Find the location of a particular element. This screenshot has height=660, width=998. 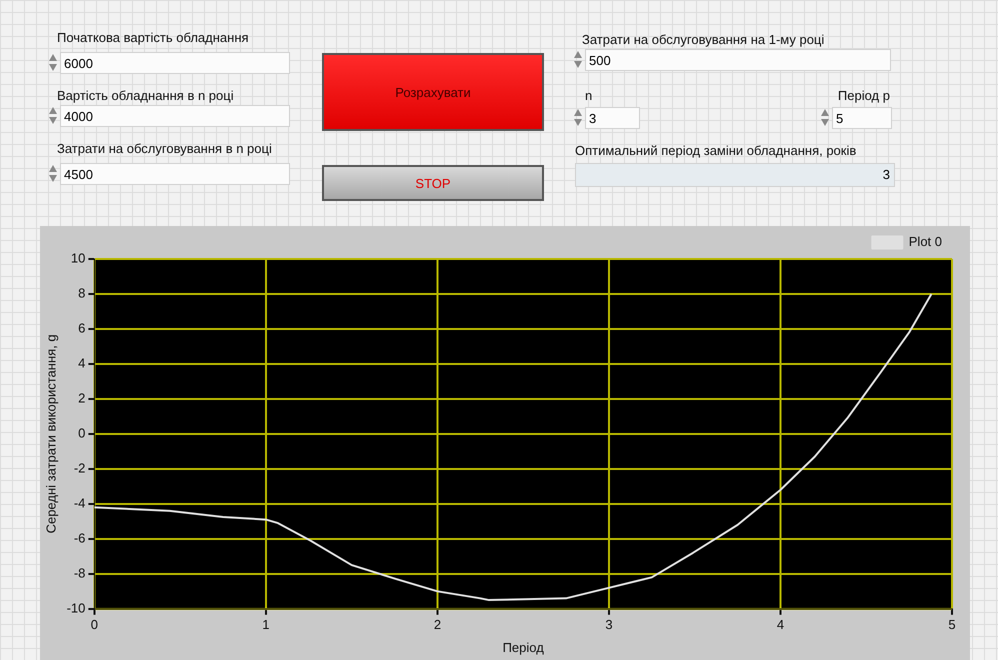

y-tick-label: 6 is located at coordinates (82, 328).